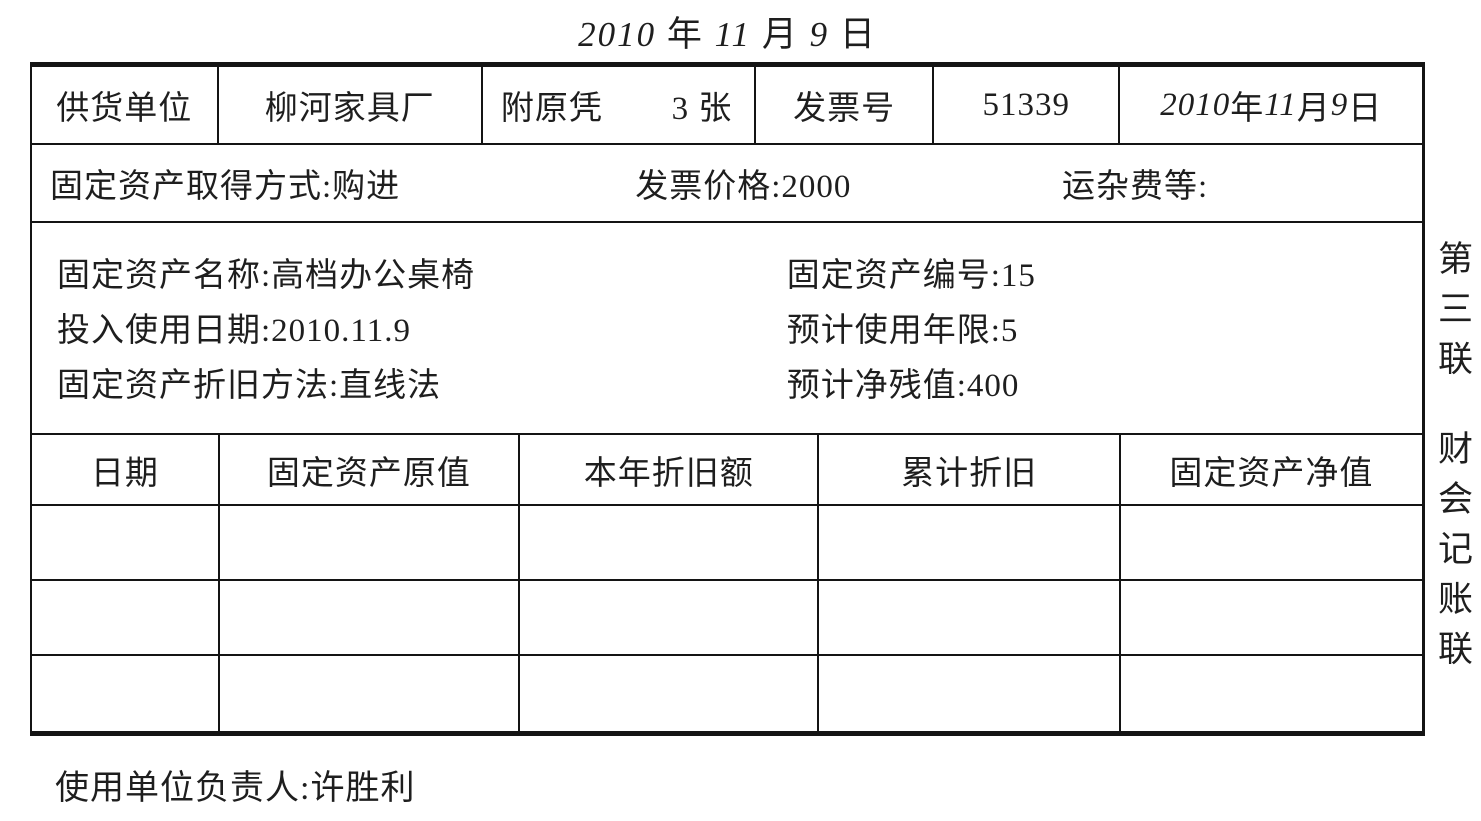 This screenshot has width=1481, height=821. What do you see at coordinates (551, 109) in the screenshot?
I see `attached-vouchers-label: 附原凭` at bounding box center [551, 109].